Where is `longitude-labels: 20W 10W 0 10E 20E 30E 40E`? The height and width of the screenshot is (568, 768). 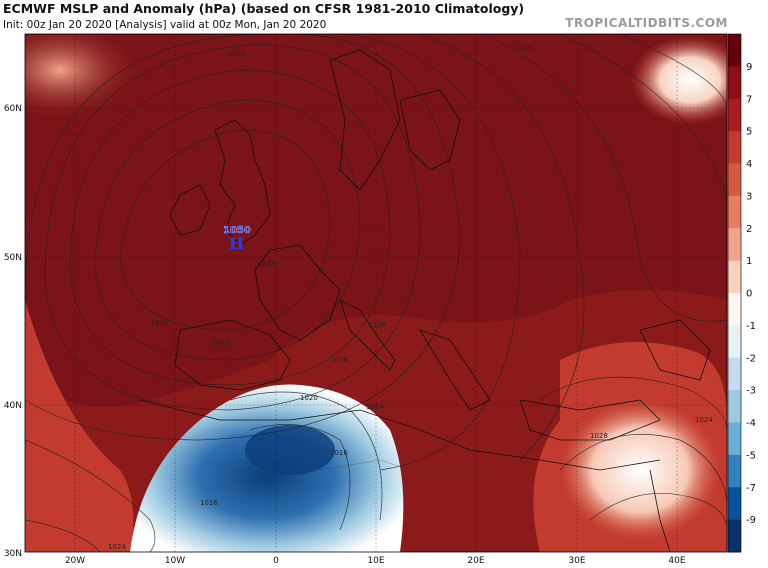
longitude-labels: 20W 10W 0 10E 20E 30E 40E is located at coordinates (375, 561).